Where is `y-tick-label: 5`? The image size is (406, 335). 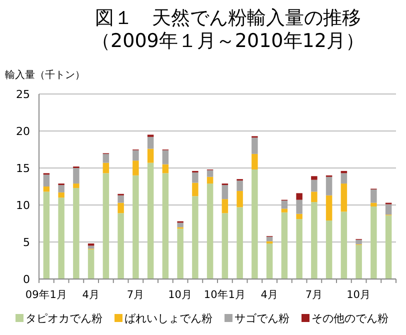 y-tick-label: 5 is located at coordinates (26, 242).